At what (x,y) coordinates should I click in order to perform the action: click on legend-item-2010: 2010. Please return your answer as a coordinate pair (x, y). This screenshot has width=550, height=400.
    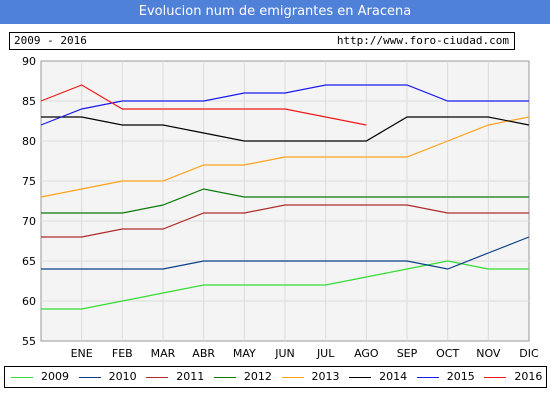
    Looking at the image, I should click on (109, 377).